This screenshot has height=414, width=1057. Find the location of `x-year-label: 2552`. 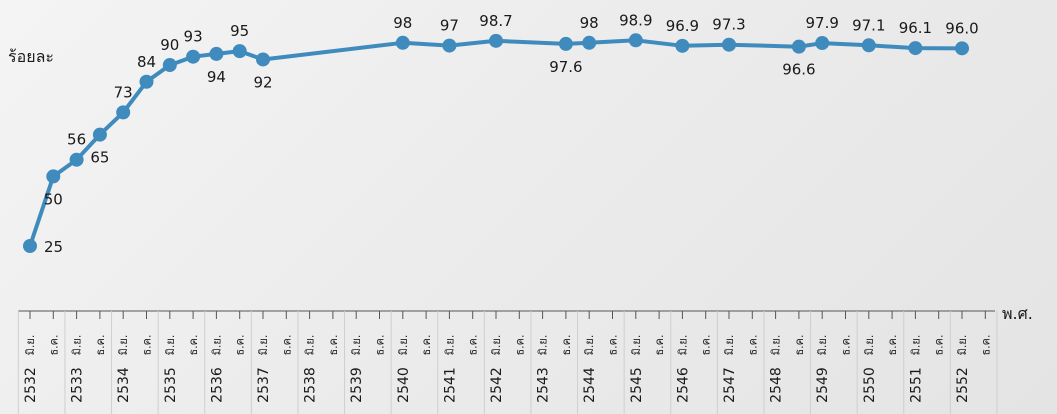

x-year-label: 2552 is located at coordinates (963, 385).